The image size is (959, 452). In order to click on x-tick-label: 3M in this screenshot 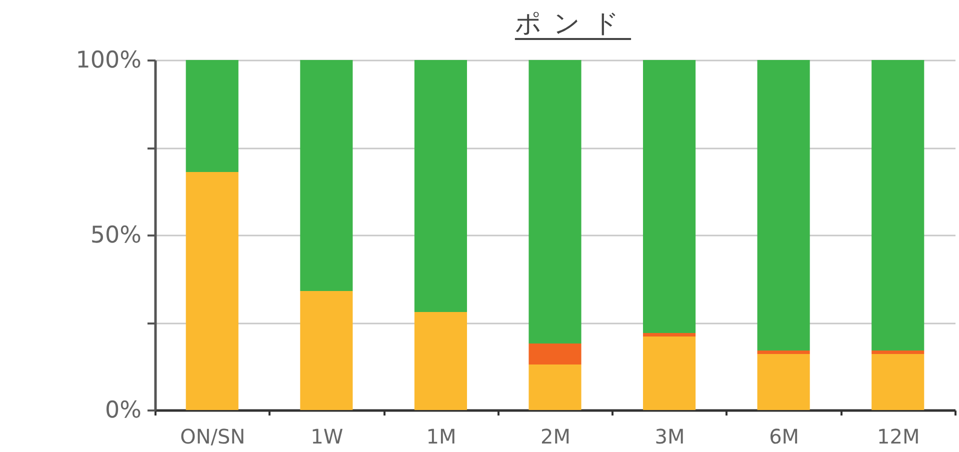, I will do `click(669, 436)`.